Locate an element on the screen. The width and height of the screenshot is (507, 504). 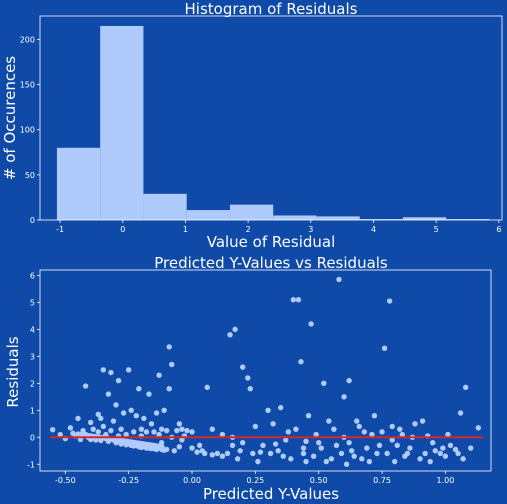
scatter-y-tick-label: 5 is located at coordinates (32, 302).